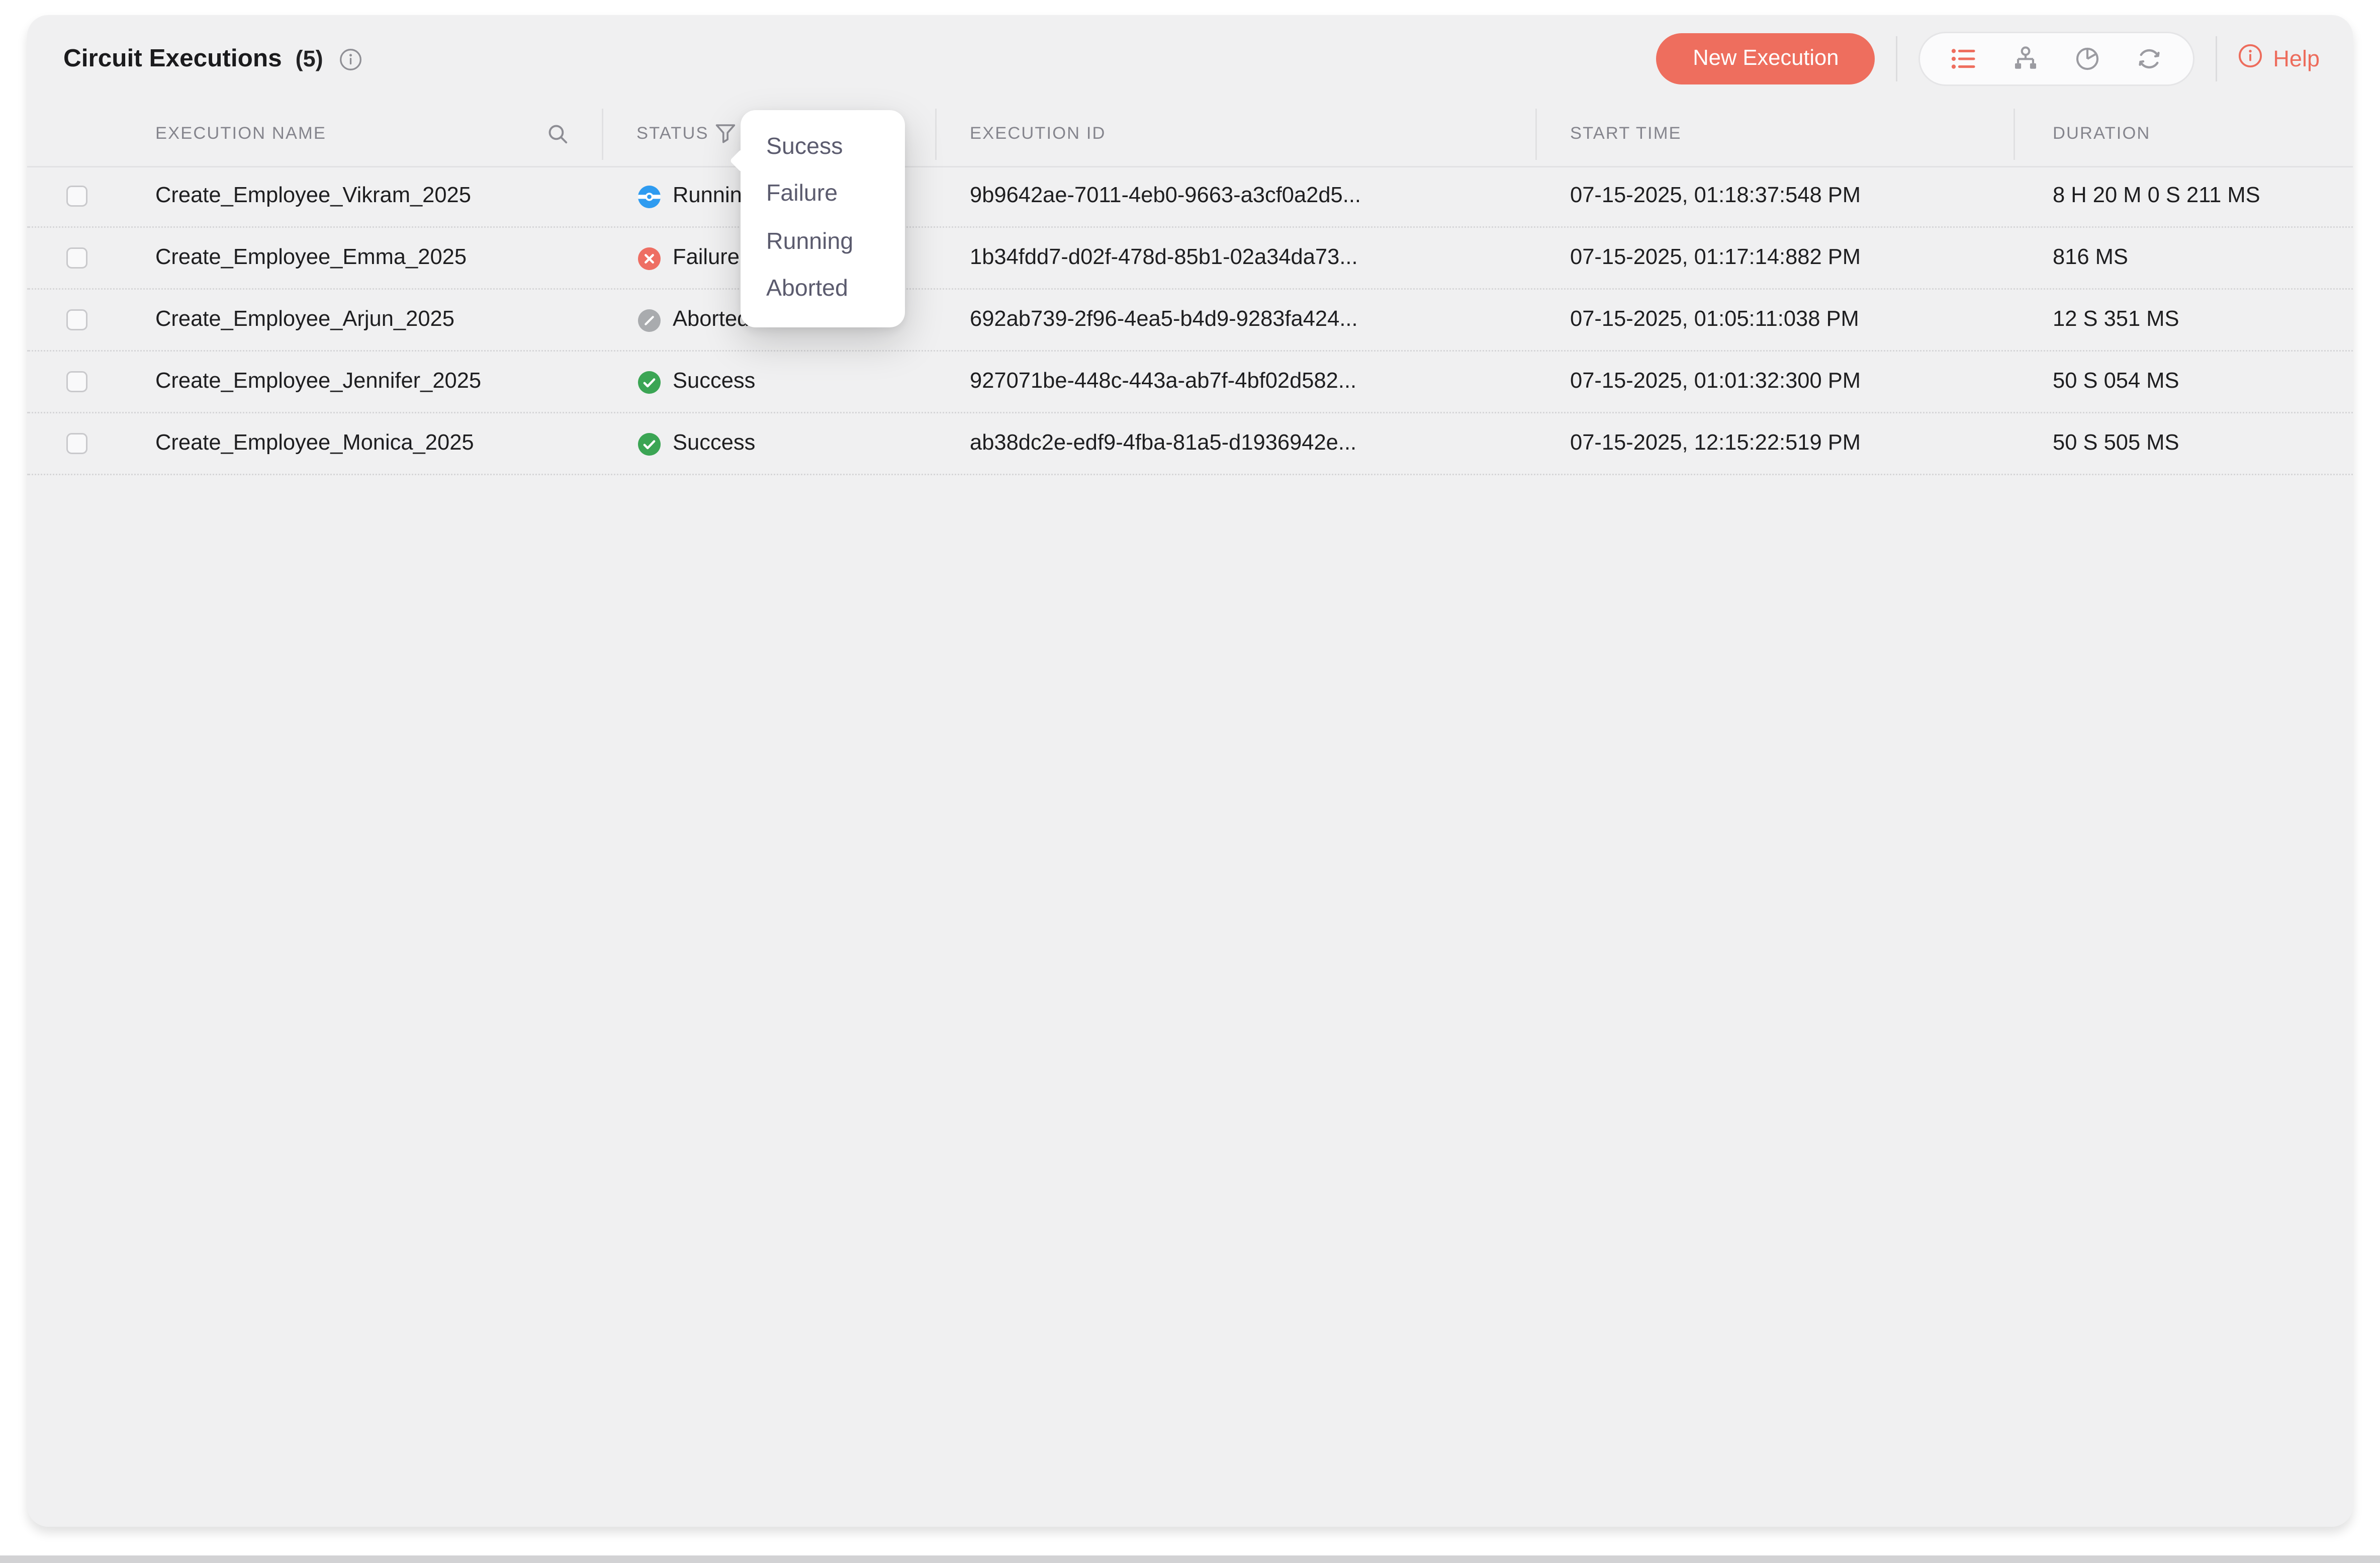 This screenshot has height=1563, width=2380. Describe the element at coordinates (2025, 59) in the screenshot. I see `tree-view-icon` at that location.